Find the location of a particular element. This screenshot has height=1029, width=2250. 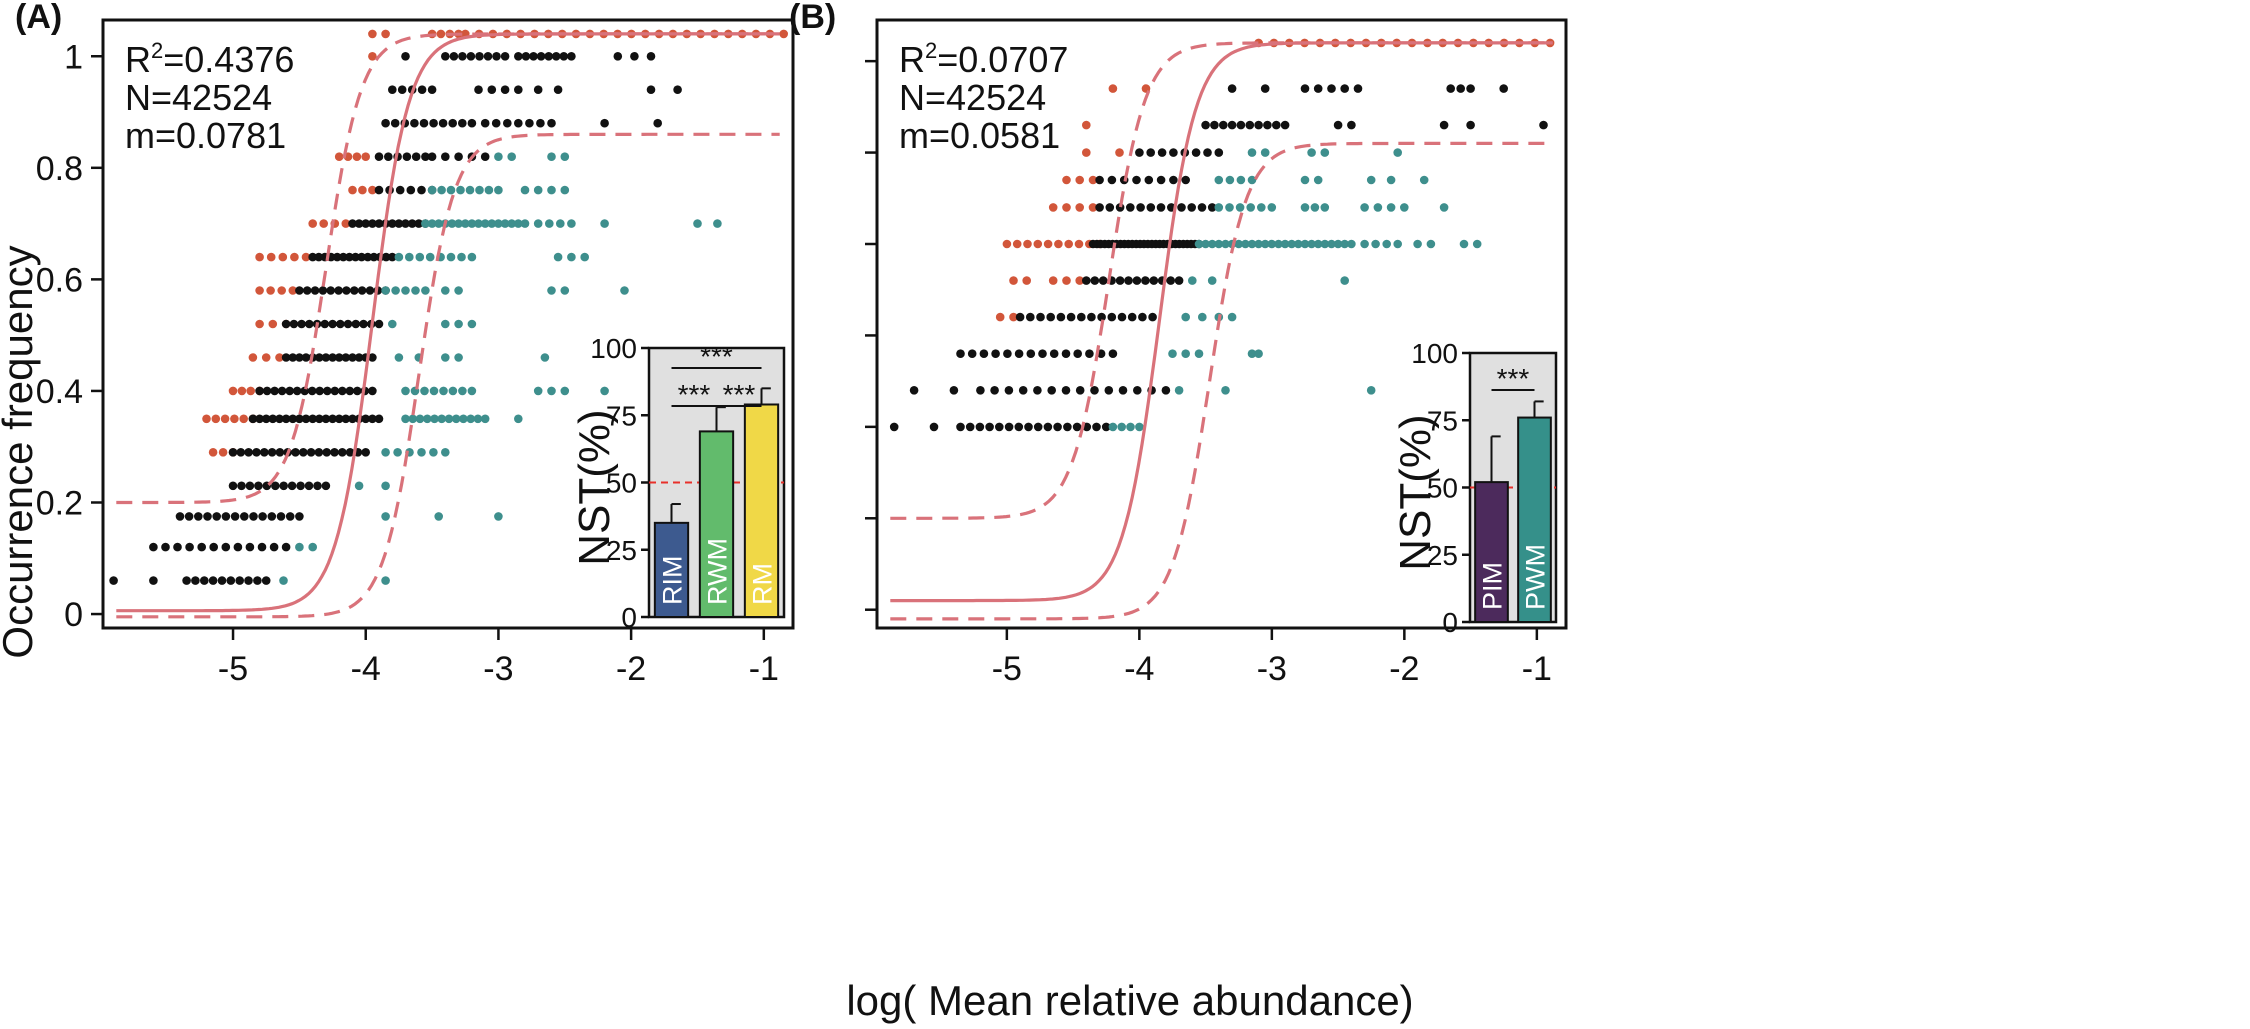

inset-y-tick-label: 75 is located at coordinates (621, 415).